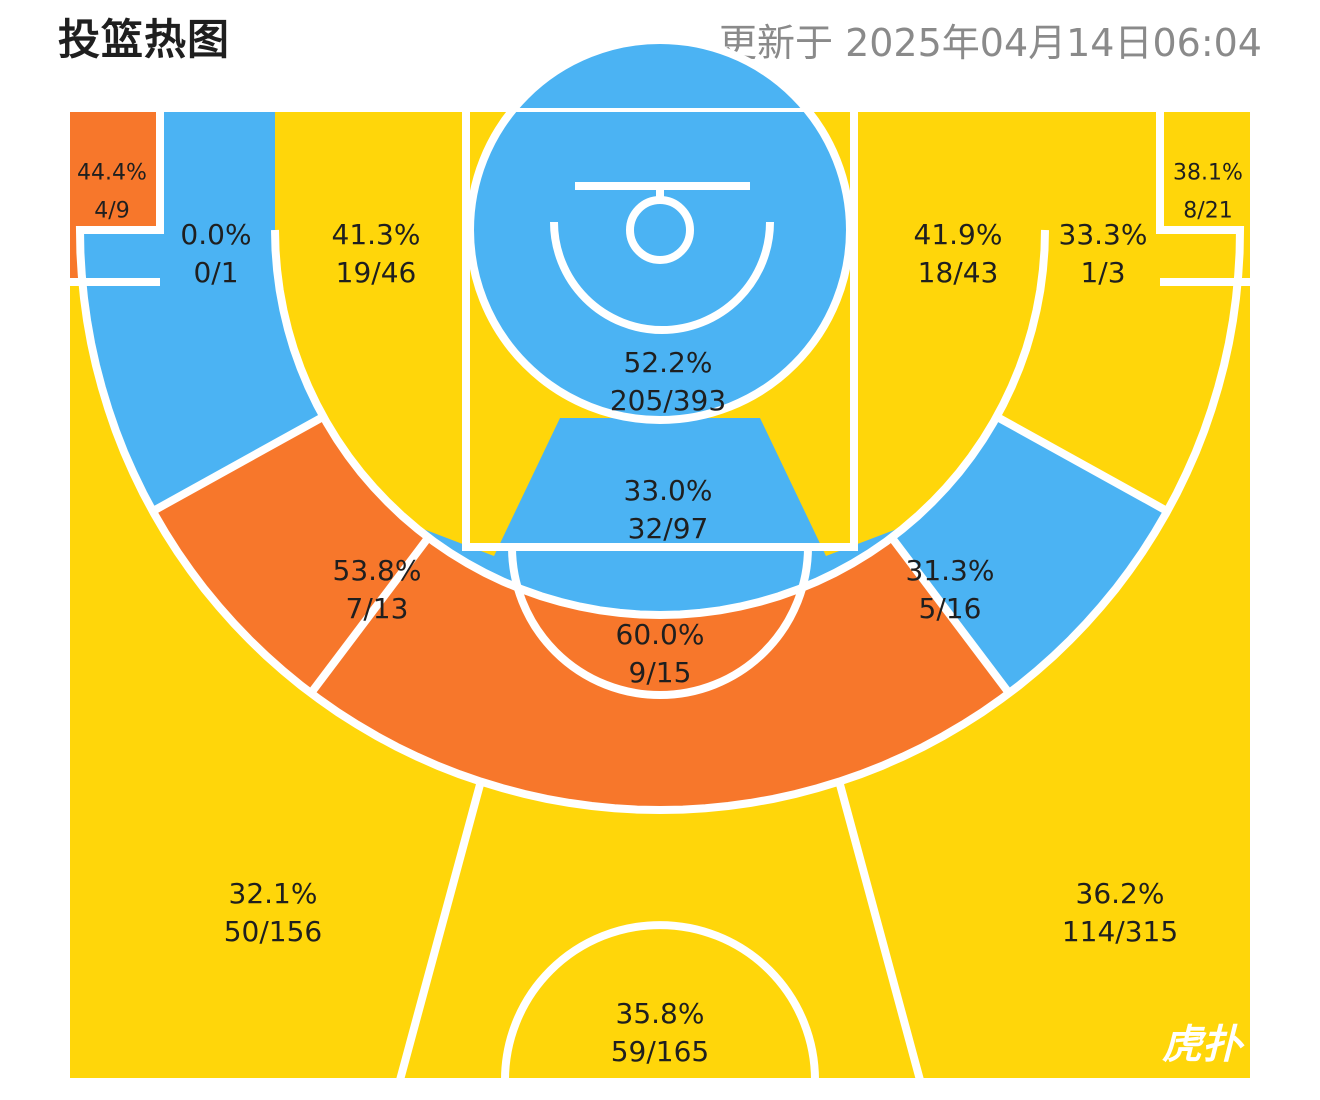  What do you see at coordinates (273, 893) in the screenshot?
I see `zone-pct-left-wing-three: 32.1%` at bounding box center [273, 893].